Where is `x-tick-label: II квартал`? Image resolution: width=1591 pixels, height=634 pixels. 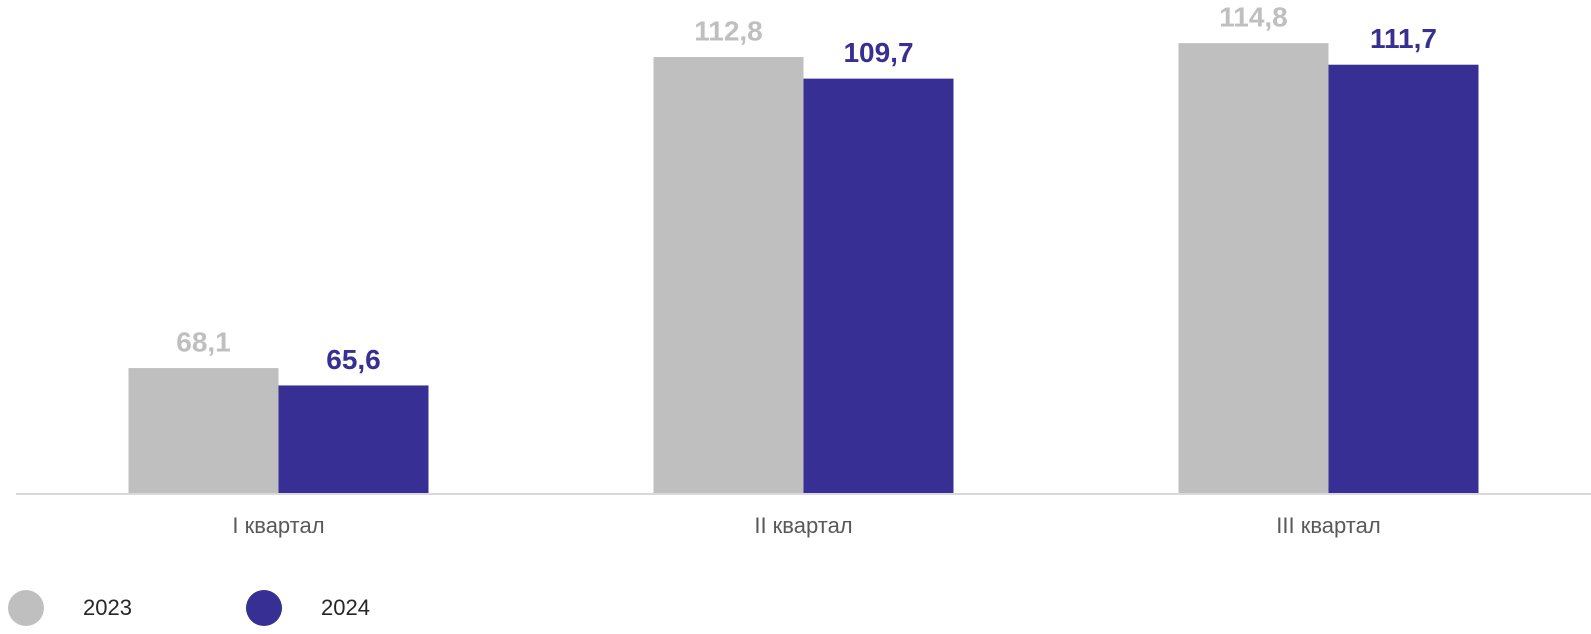 x-tick-label: II квартал is located at coordinates (803, 525).